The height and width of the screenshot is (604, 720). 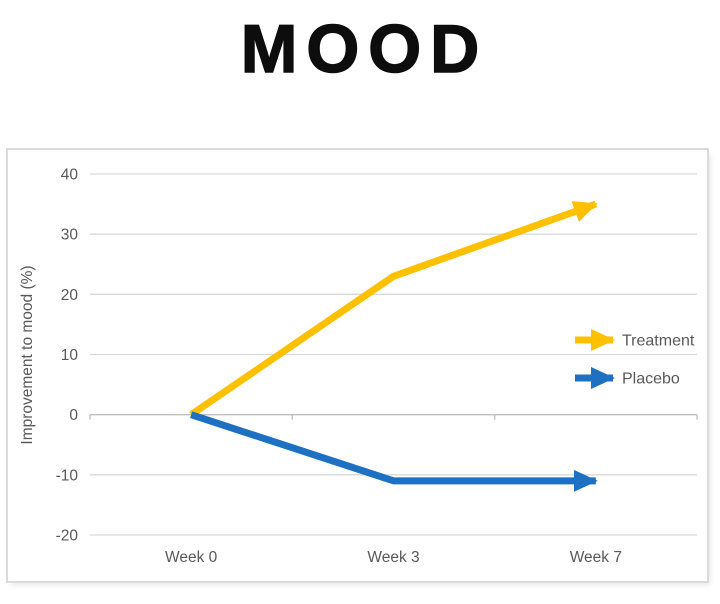 I want to click on x-tick-label: Week 3, so click(x=393, y=557).